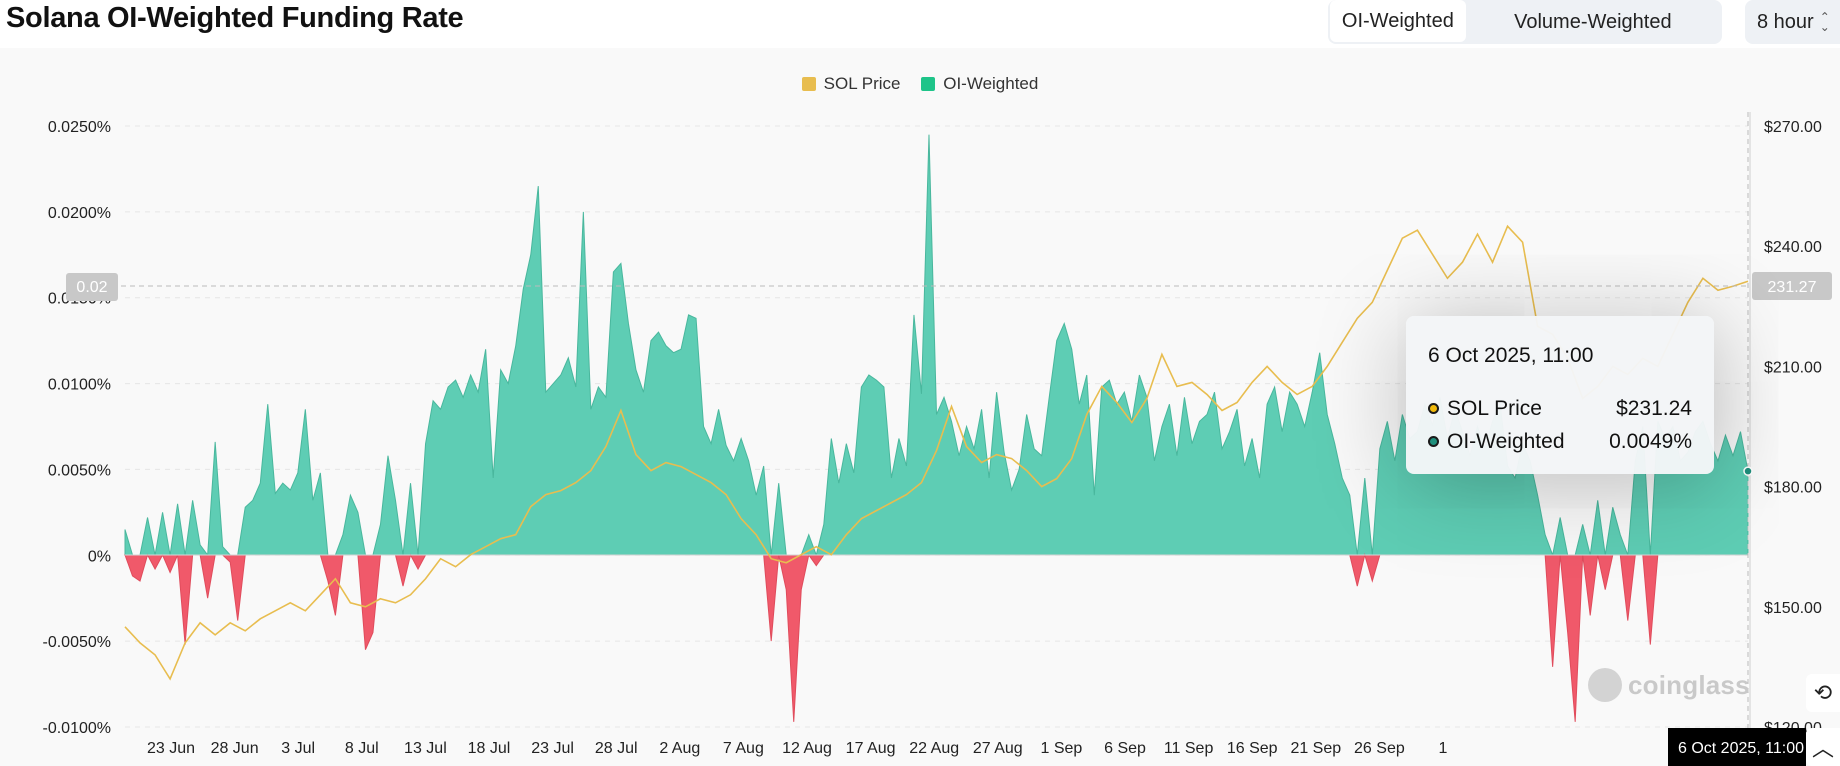  I want to click on tooltip-name: SOL Price, so click(1494, 408).